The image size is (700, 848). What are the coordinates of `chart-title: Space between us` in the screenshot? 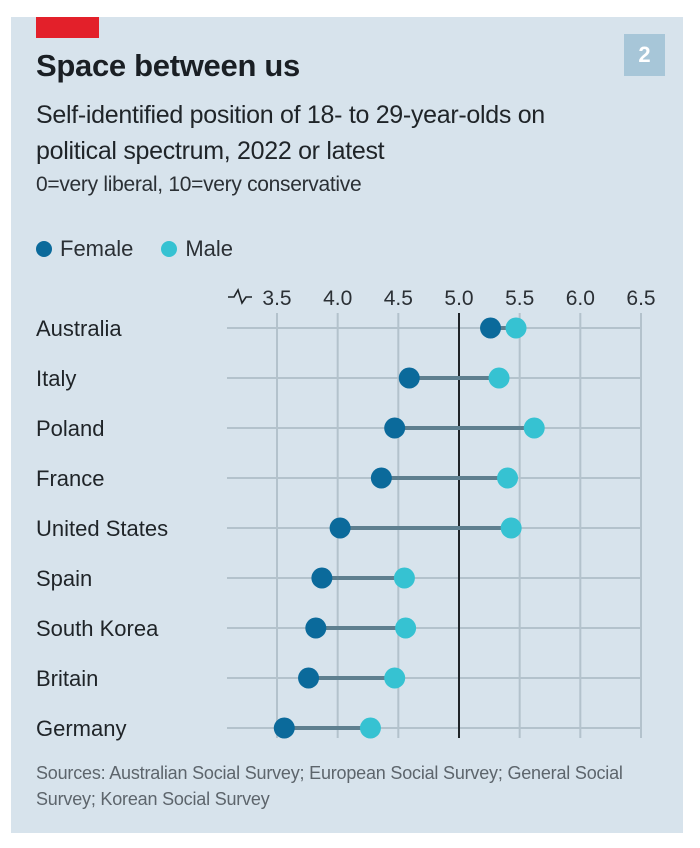 It's located at (168, 65).